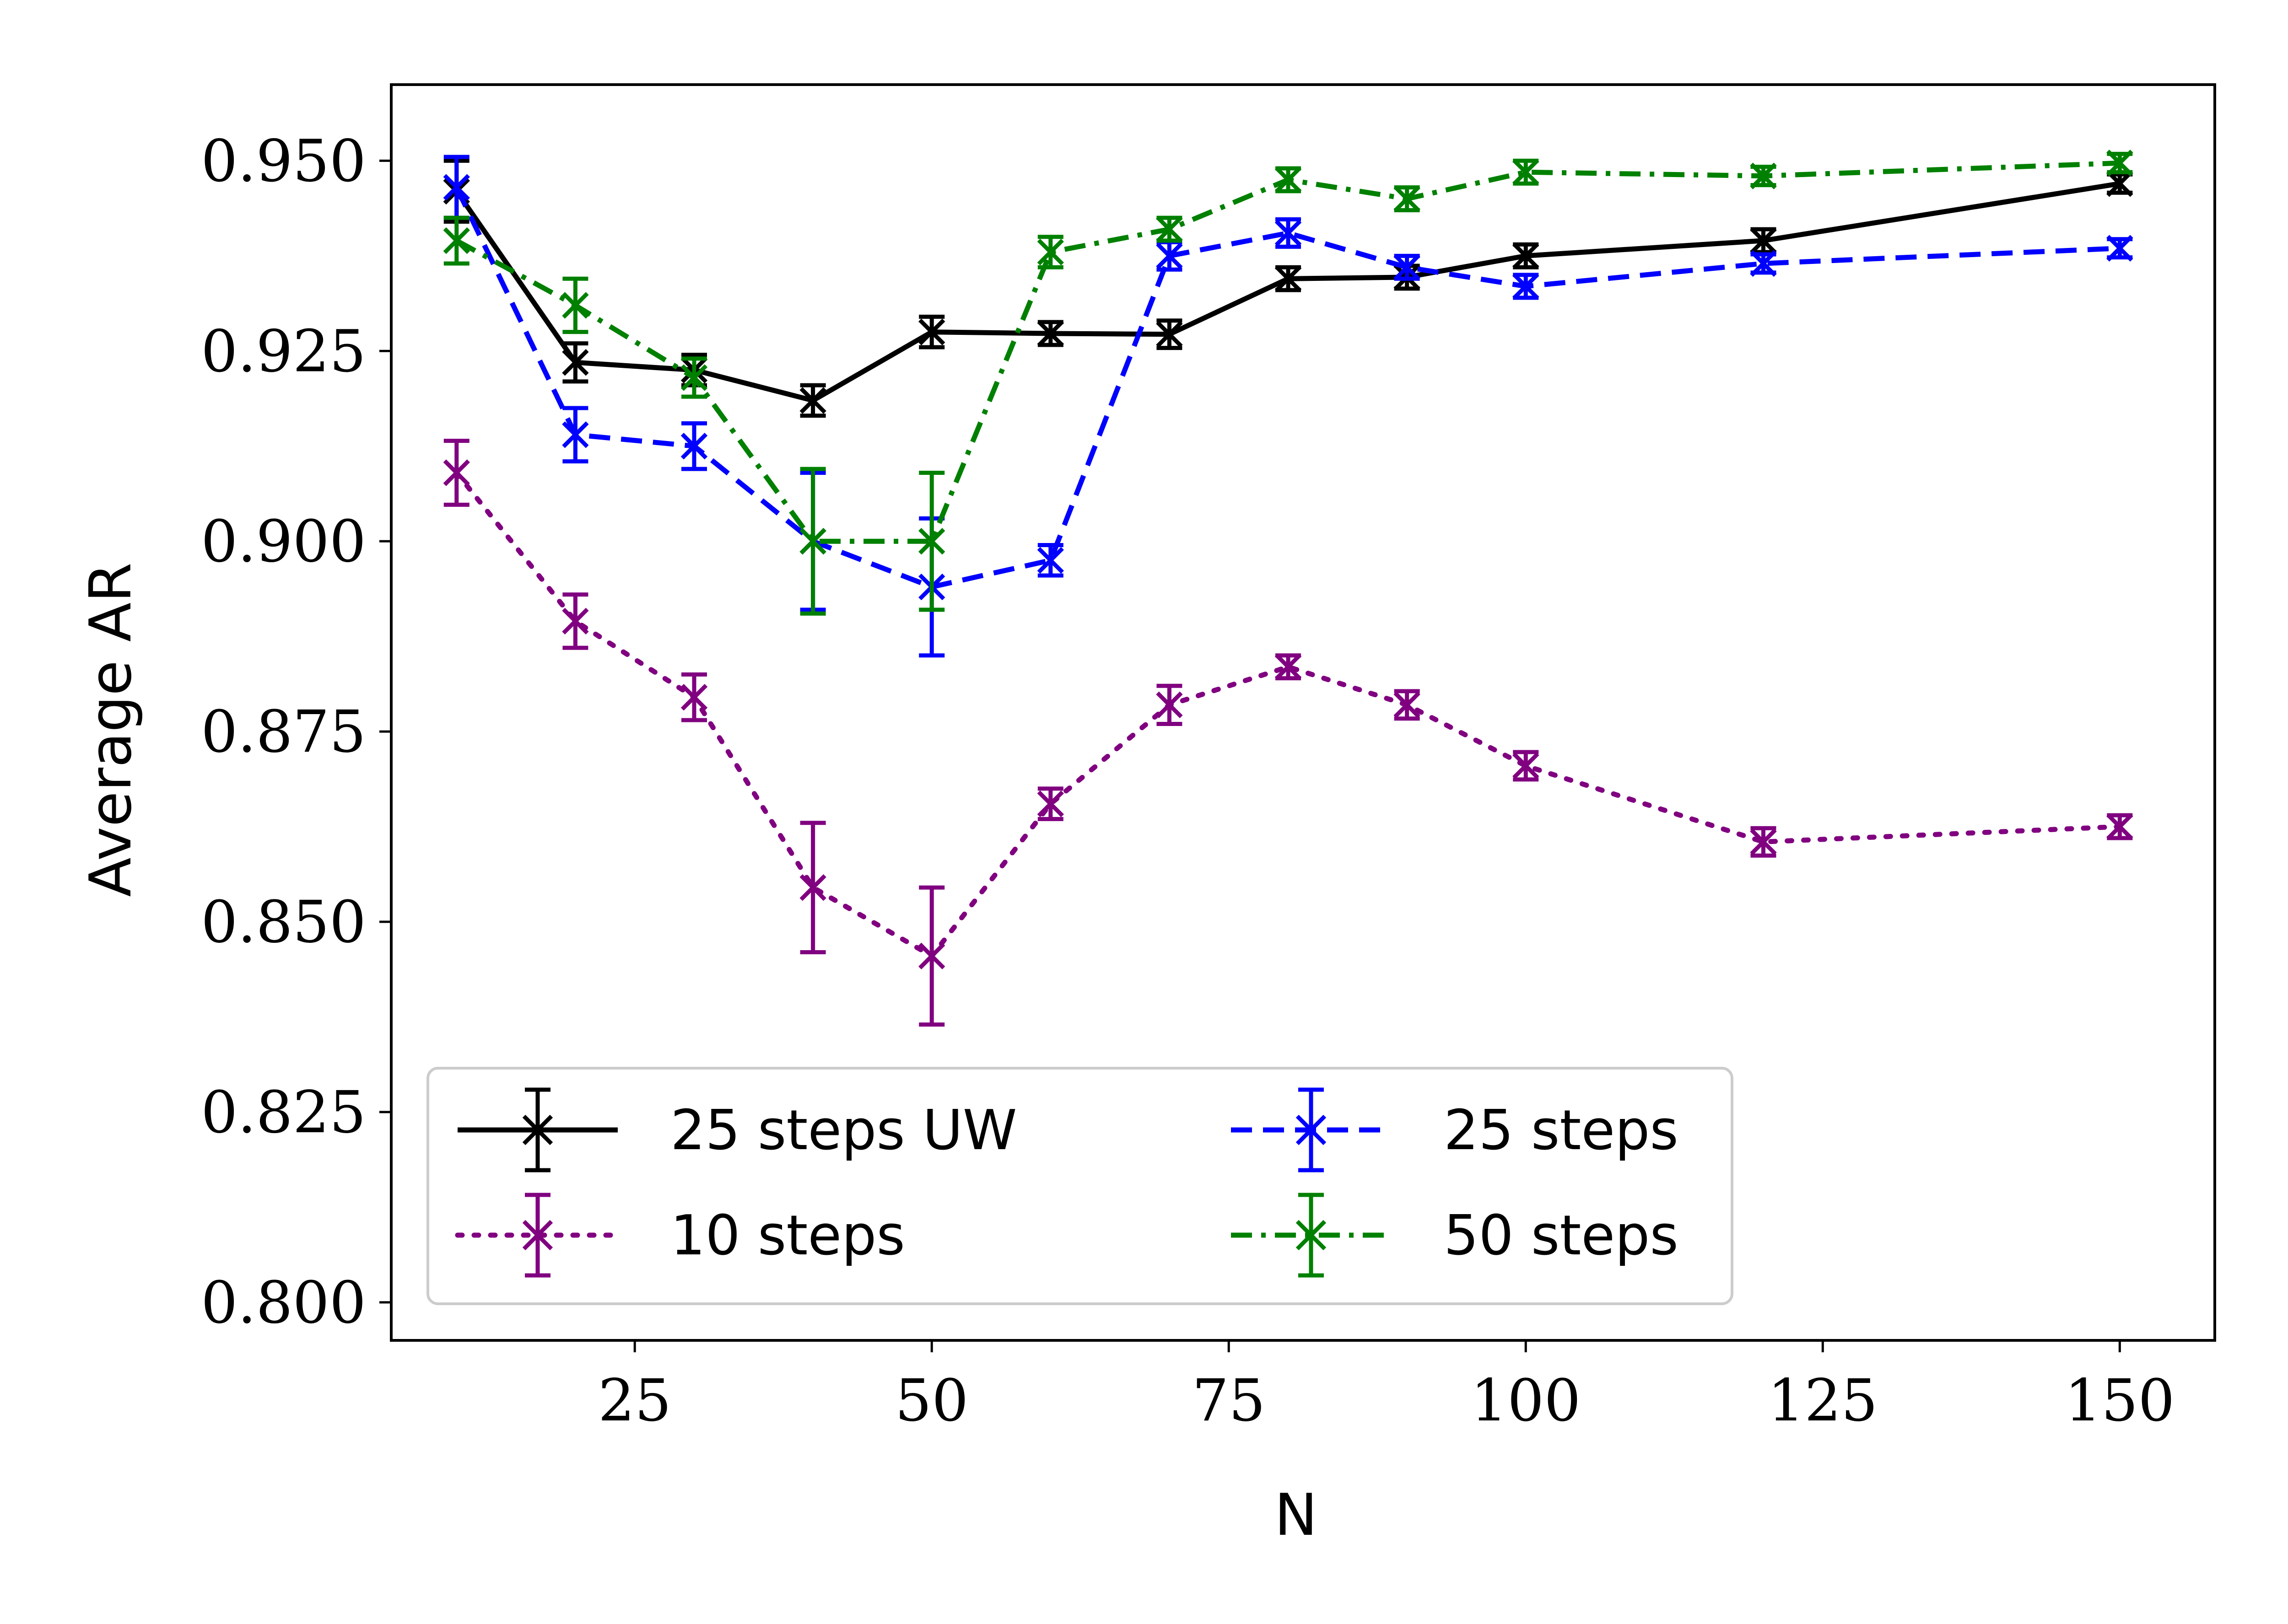  I want to click on legend-entry: 25 steps, so click(1455, 1129).